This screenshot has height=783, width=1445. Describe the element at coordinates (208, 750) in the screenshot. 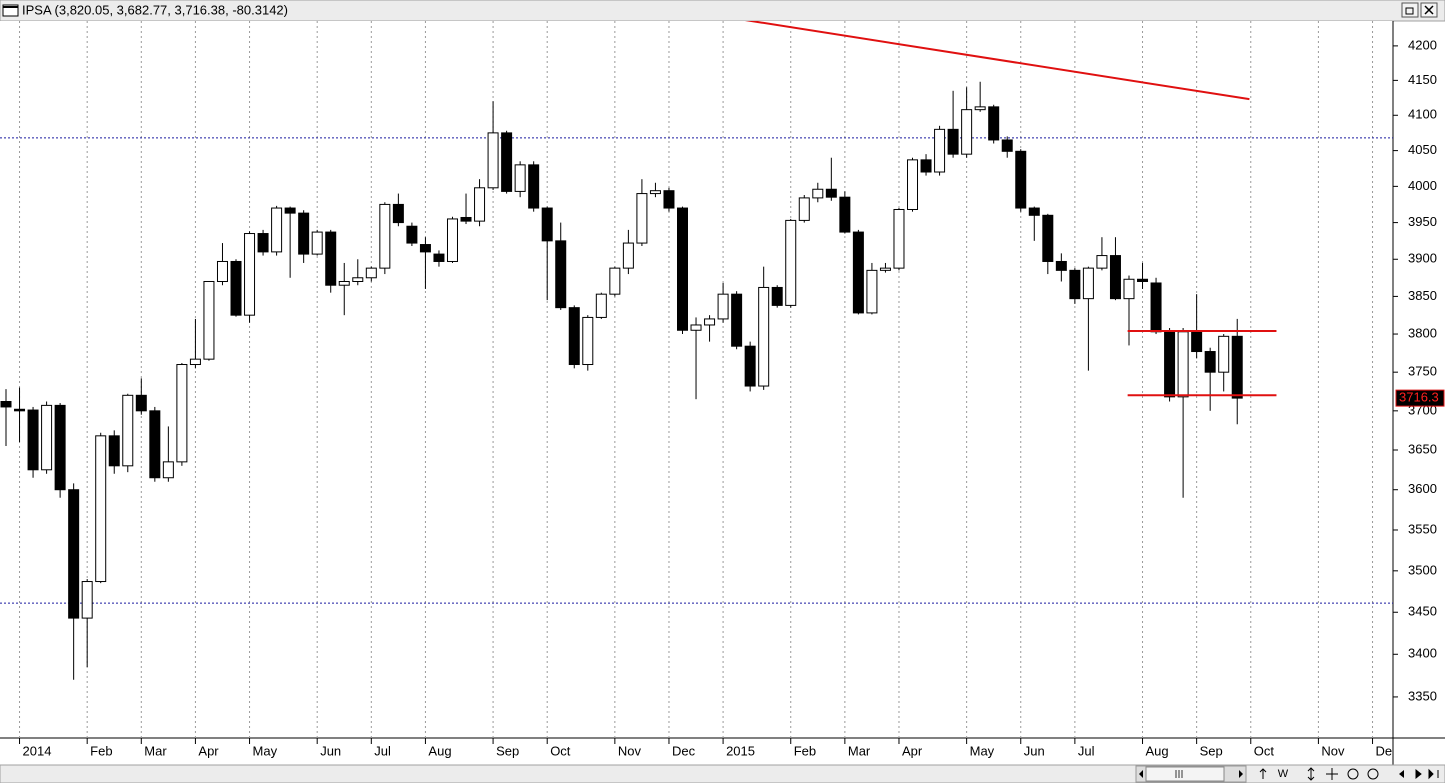

I see `x-tick-label: Apr` at that location.